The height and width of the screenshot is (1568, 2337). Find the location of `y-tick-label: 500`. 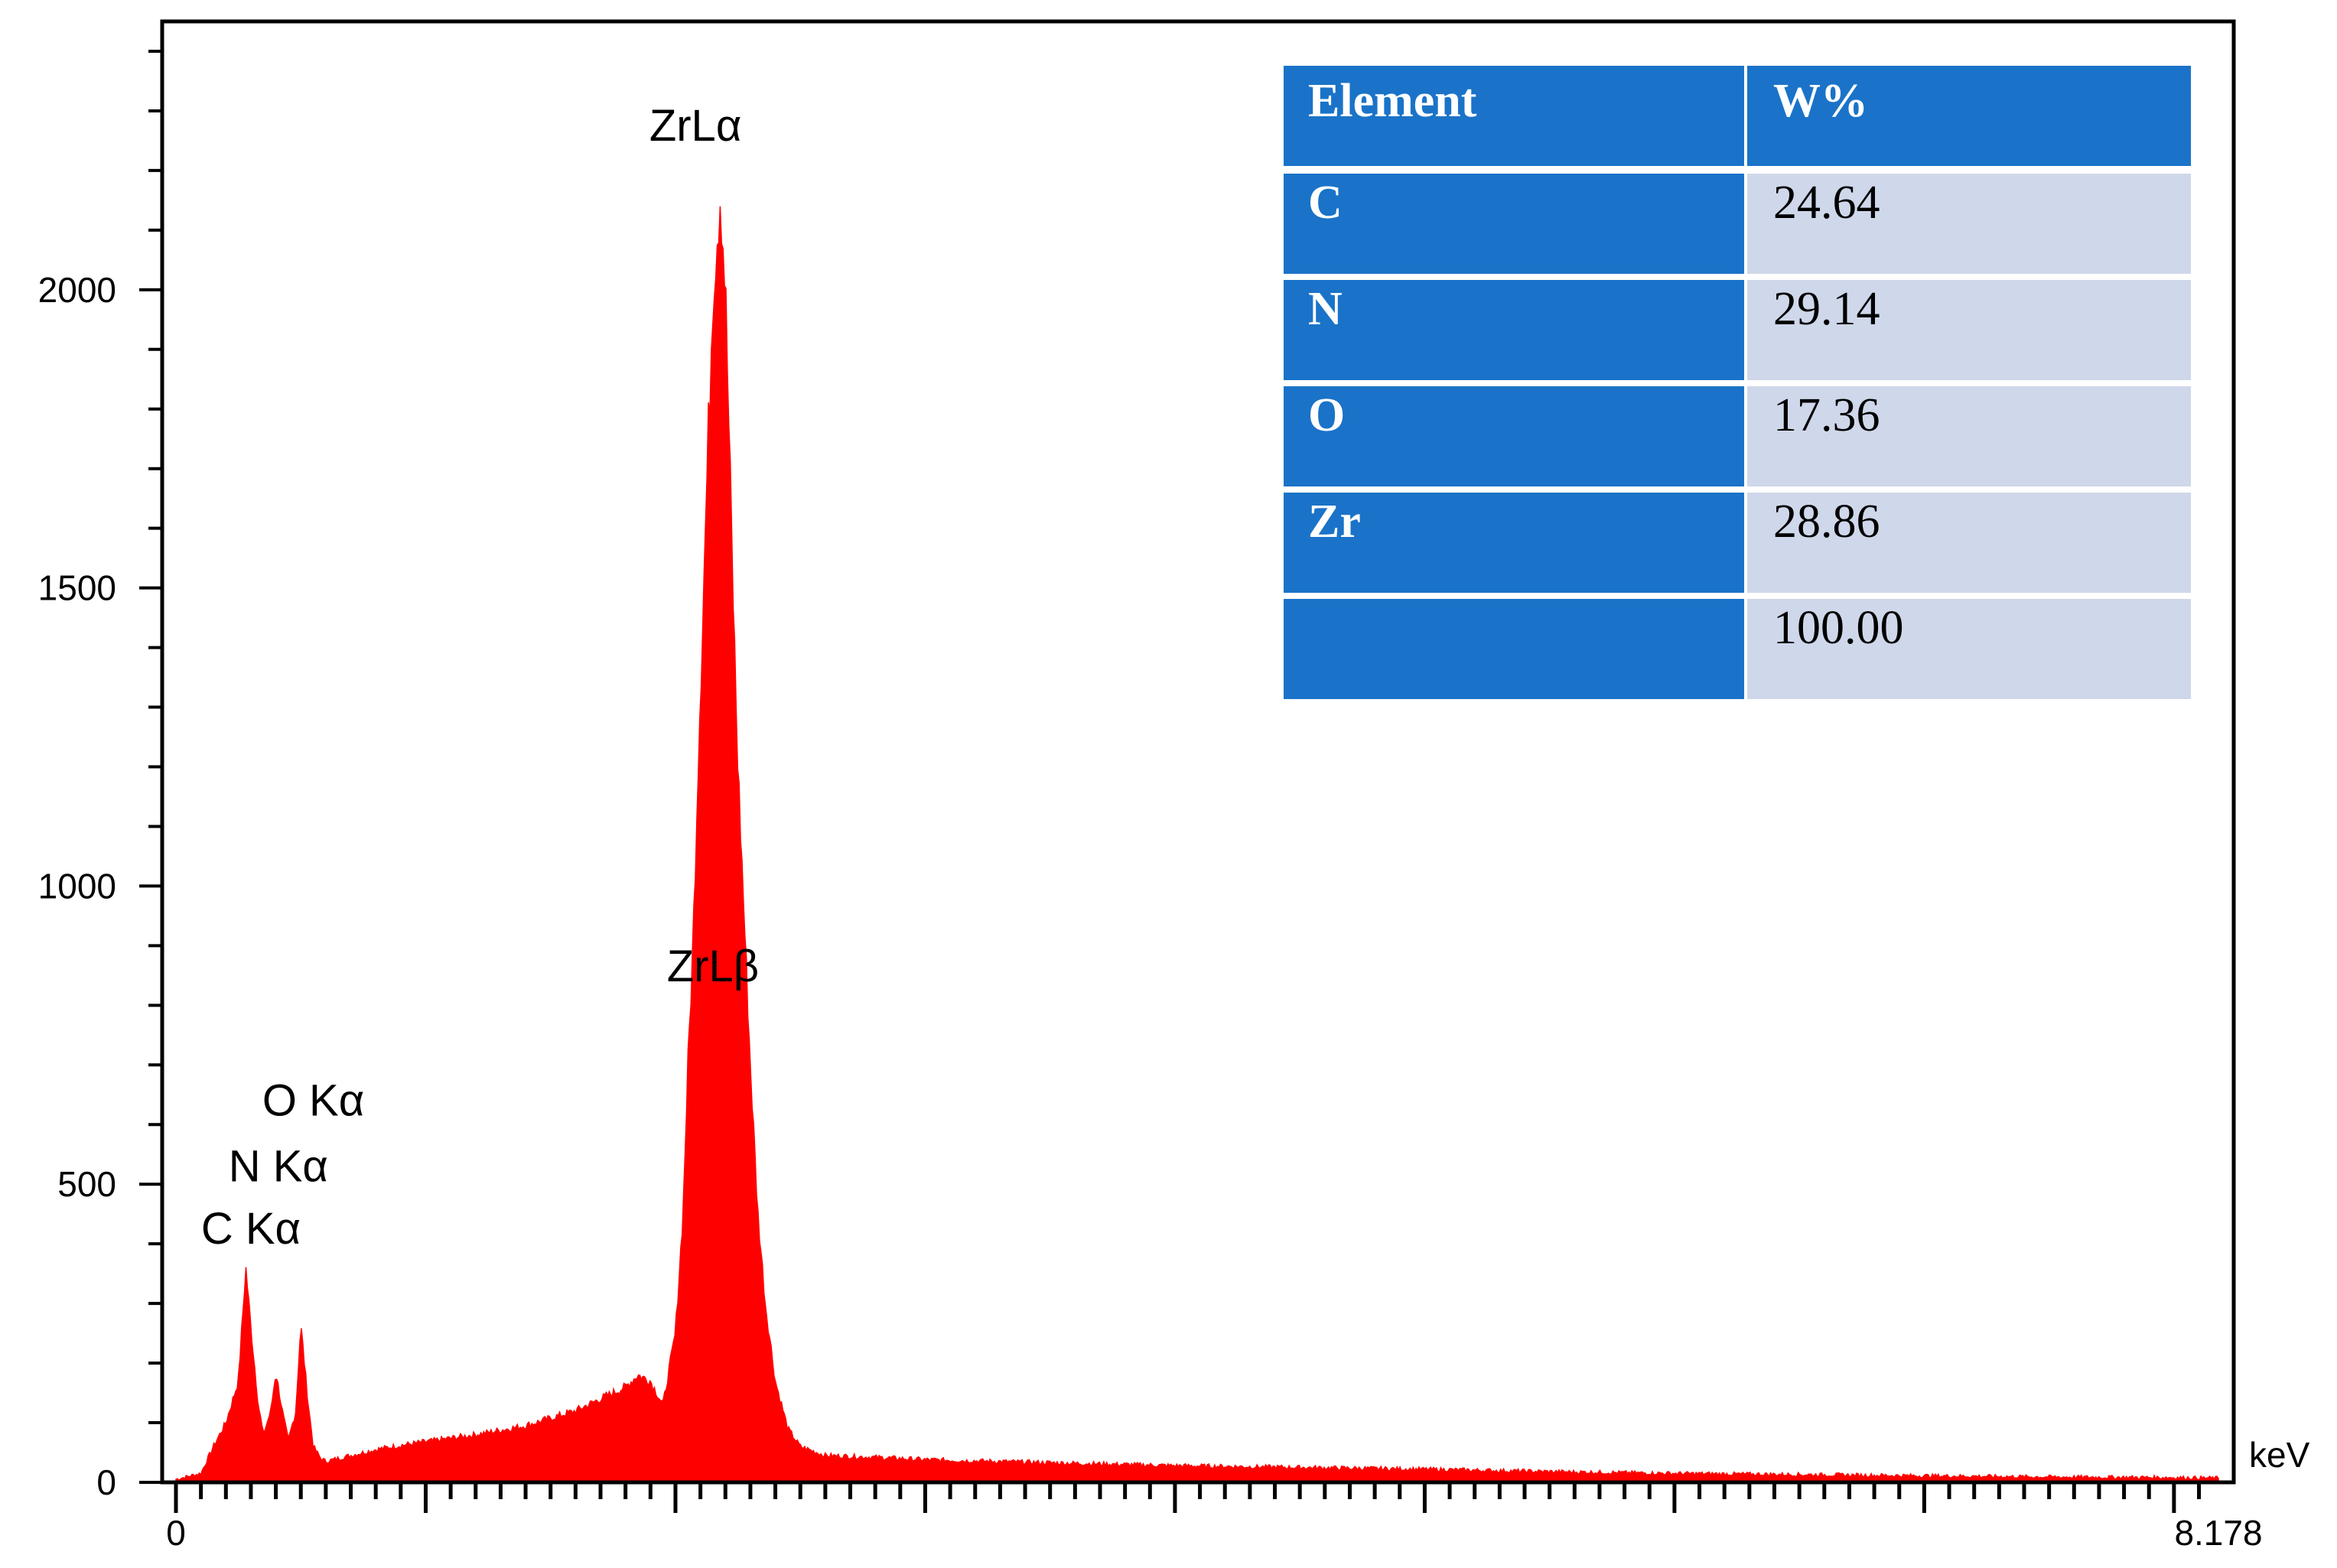

y-tick-label: 500 is located at coordinates (86, 1184).